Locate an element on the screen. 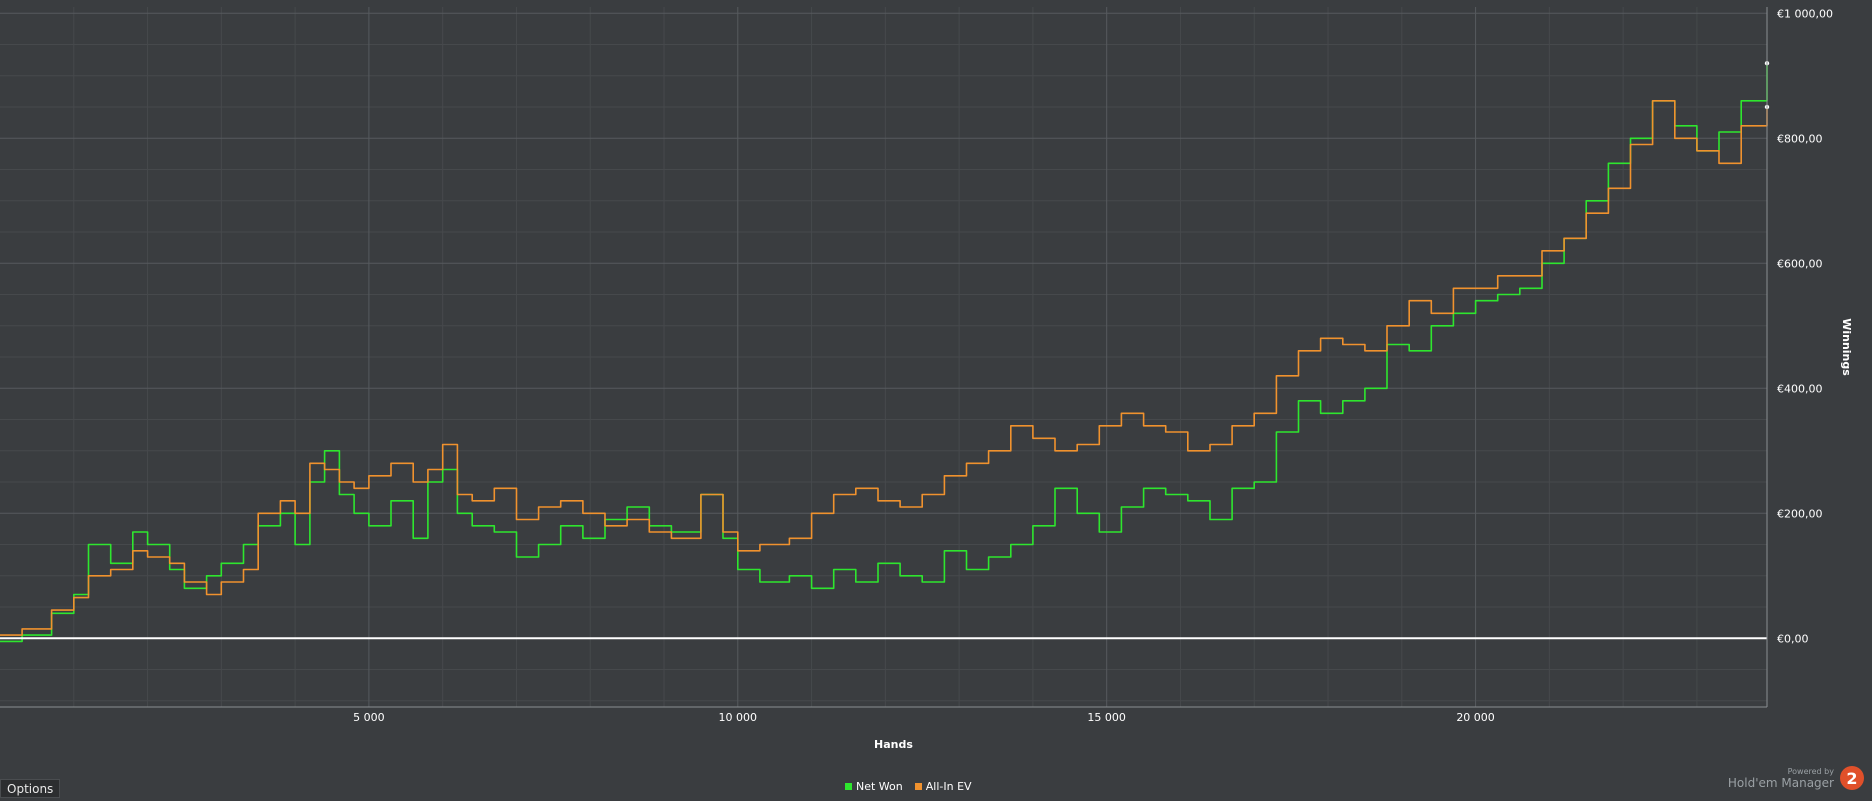 This screenshot has width=1872, height=801. x-axis-title: Hands is located at coordinates (893, 744).